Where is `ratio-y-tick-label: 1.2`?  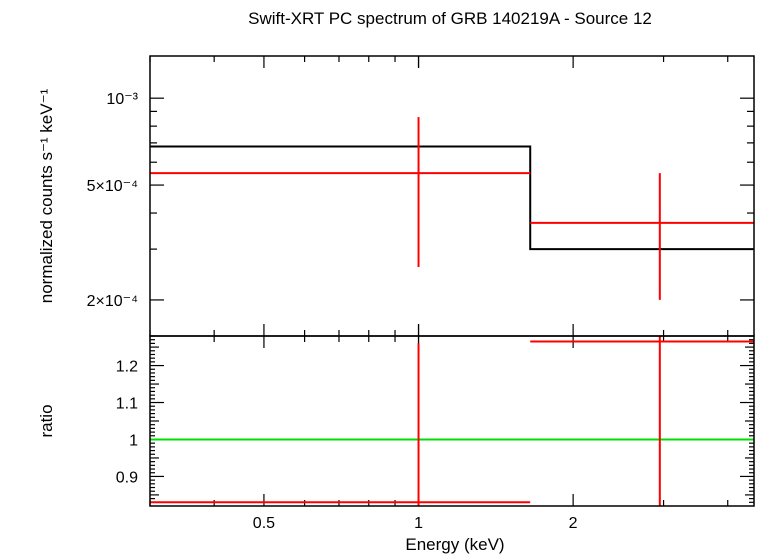
ratio-y-tick-label: 1.2 is located at coordinates (127, 367).